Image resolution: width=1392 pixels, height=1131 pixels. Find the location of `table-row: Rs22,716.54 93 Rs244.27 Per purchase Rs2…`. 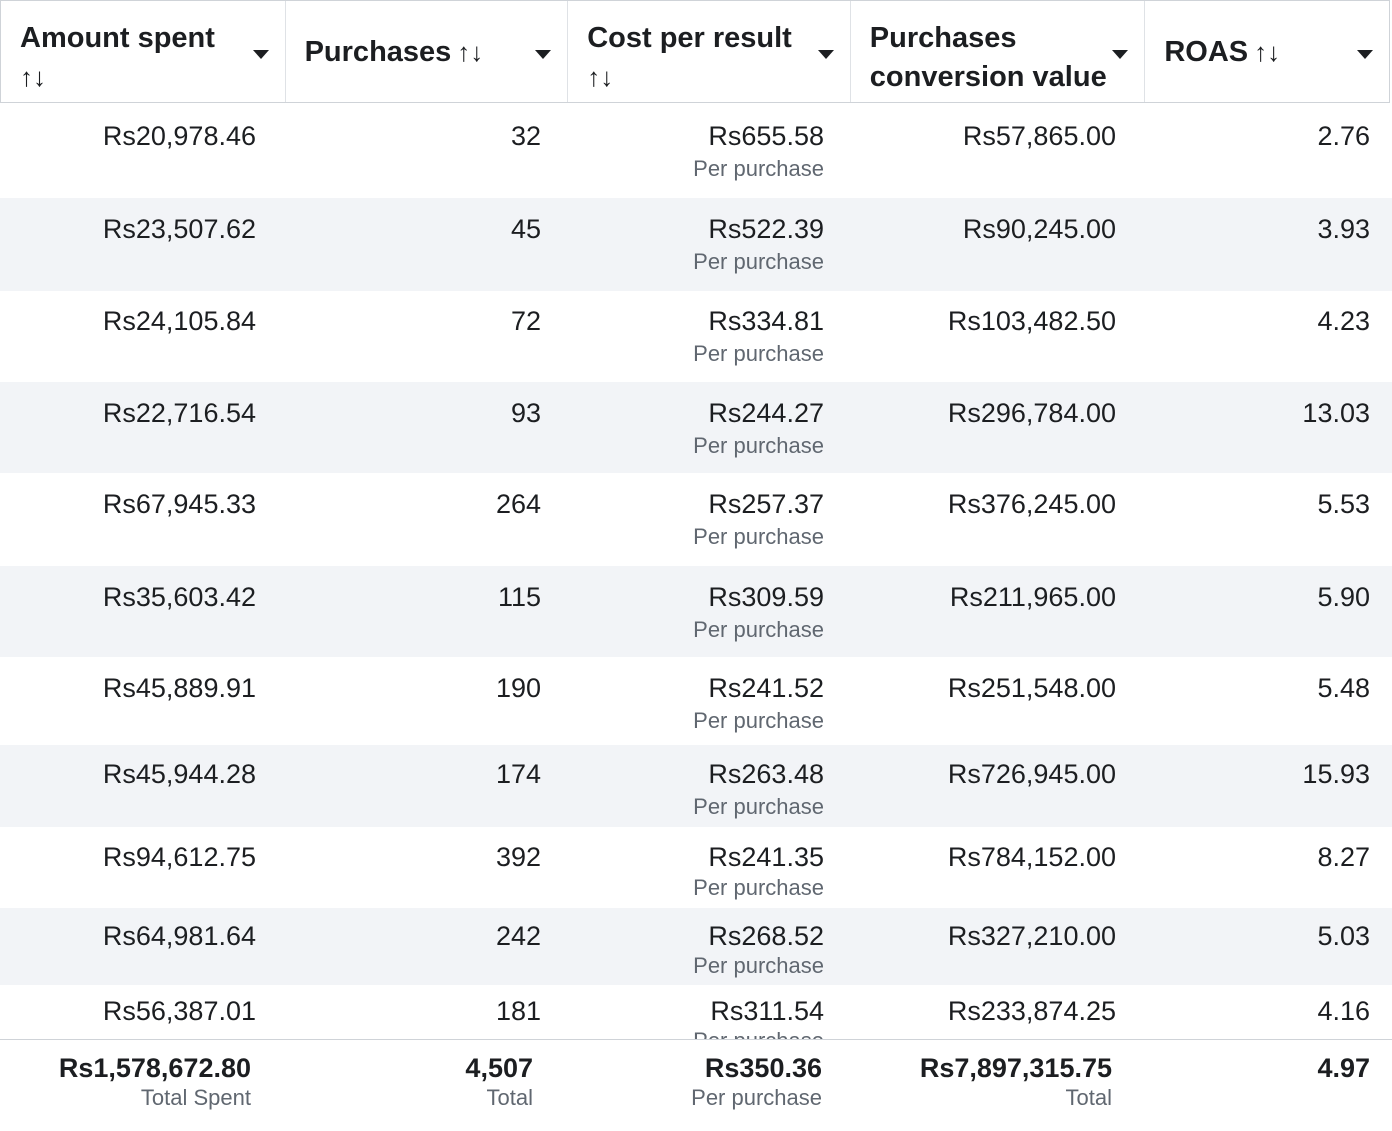

table-row: Rs22,716.54 93 Rs244.27 Per purchase Rs2… is located at coordinates (696, 427).